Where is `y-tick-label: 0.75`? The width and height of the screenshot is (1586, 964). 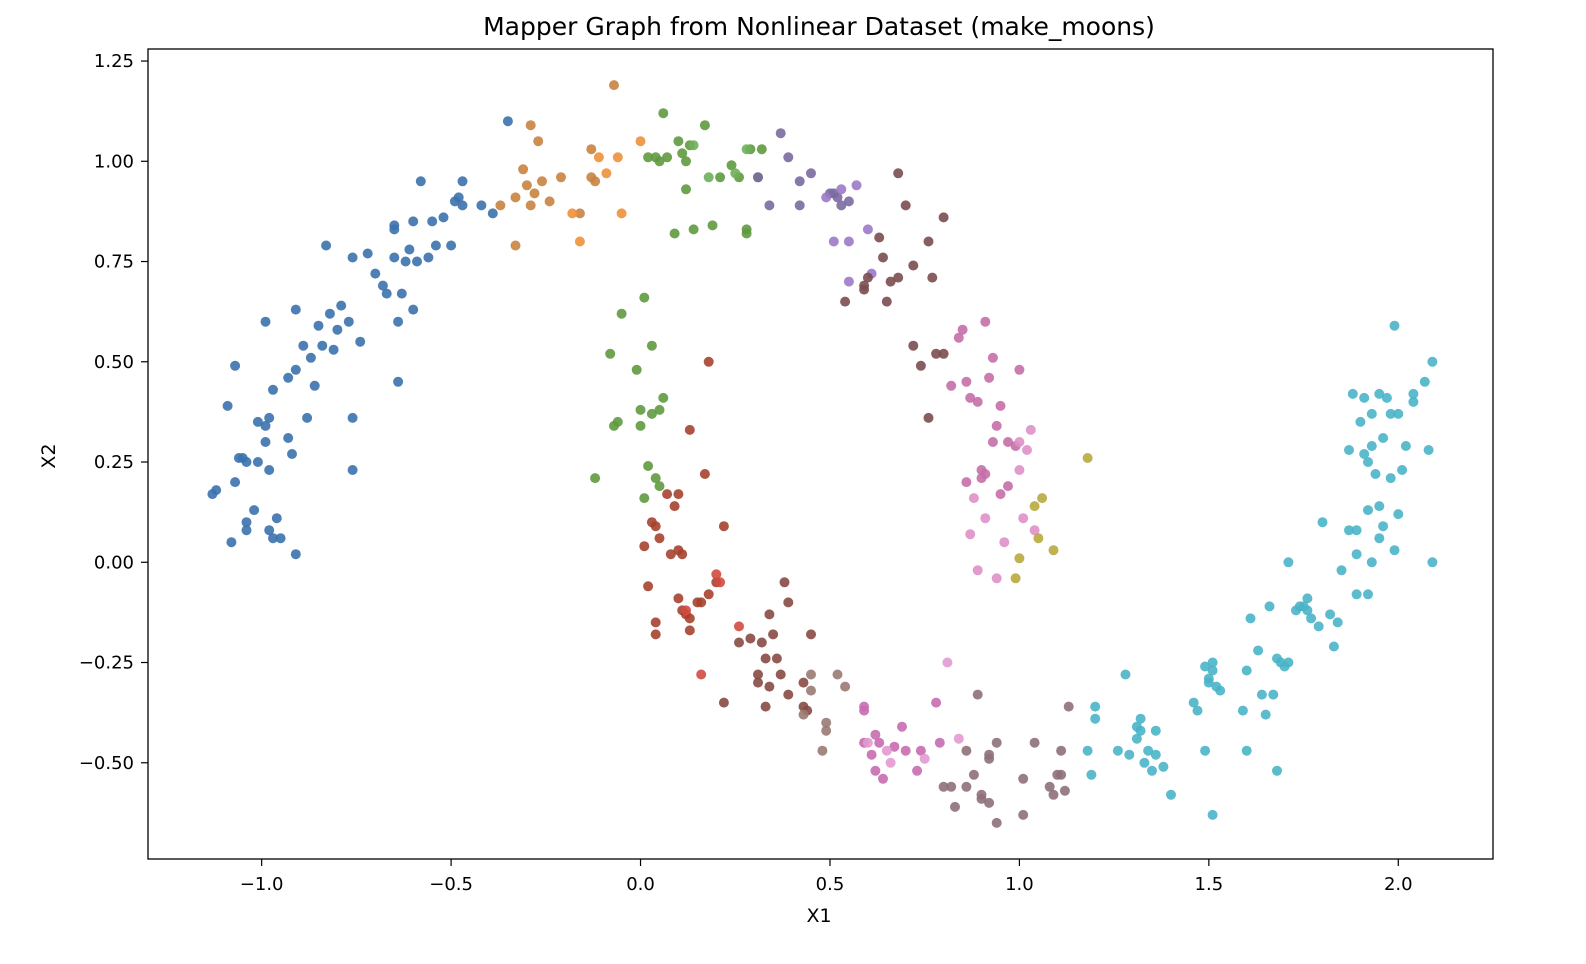 y-tick-label: 0.75 is located at coordinates (114, 262).